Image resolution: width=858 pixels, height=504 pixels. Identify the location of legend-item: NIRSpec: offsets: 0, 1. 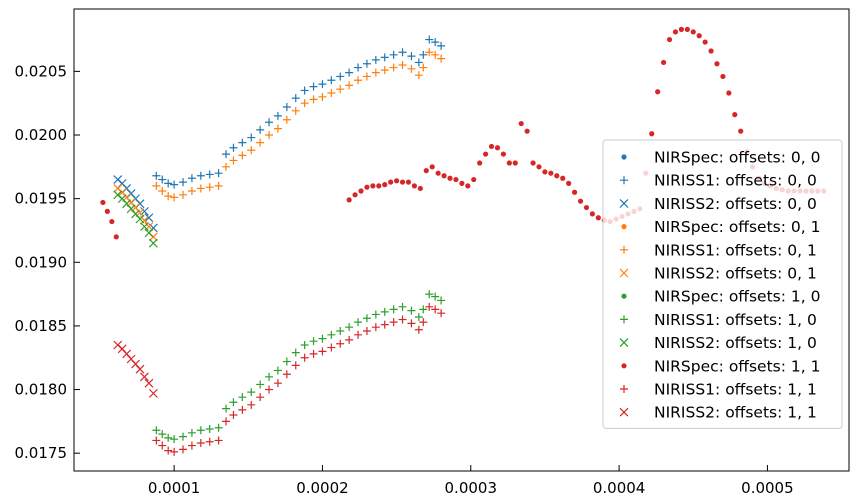
(720, 227).